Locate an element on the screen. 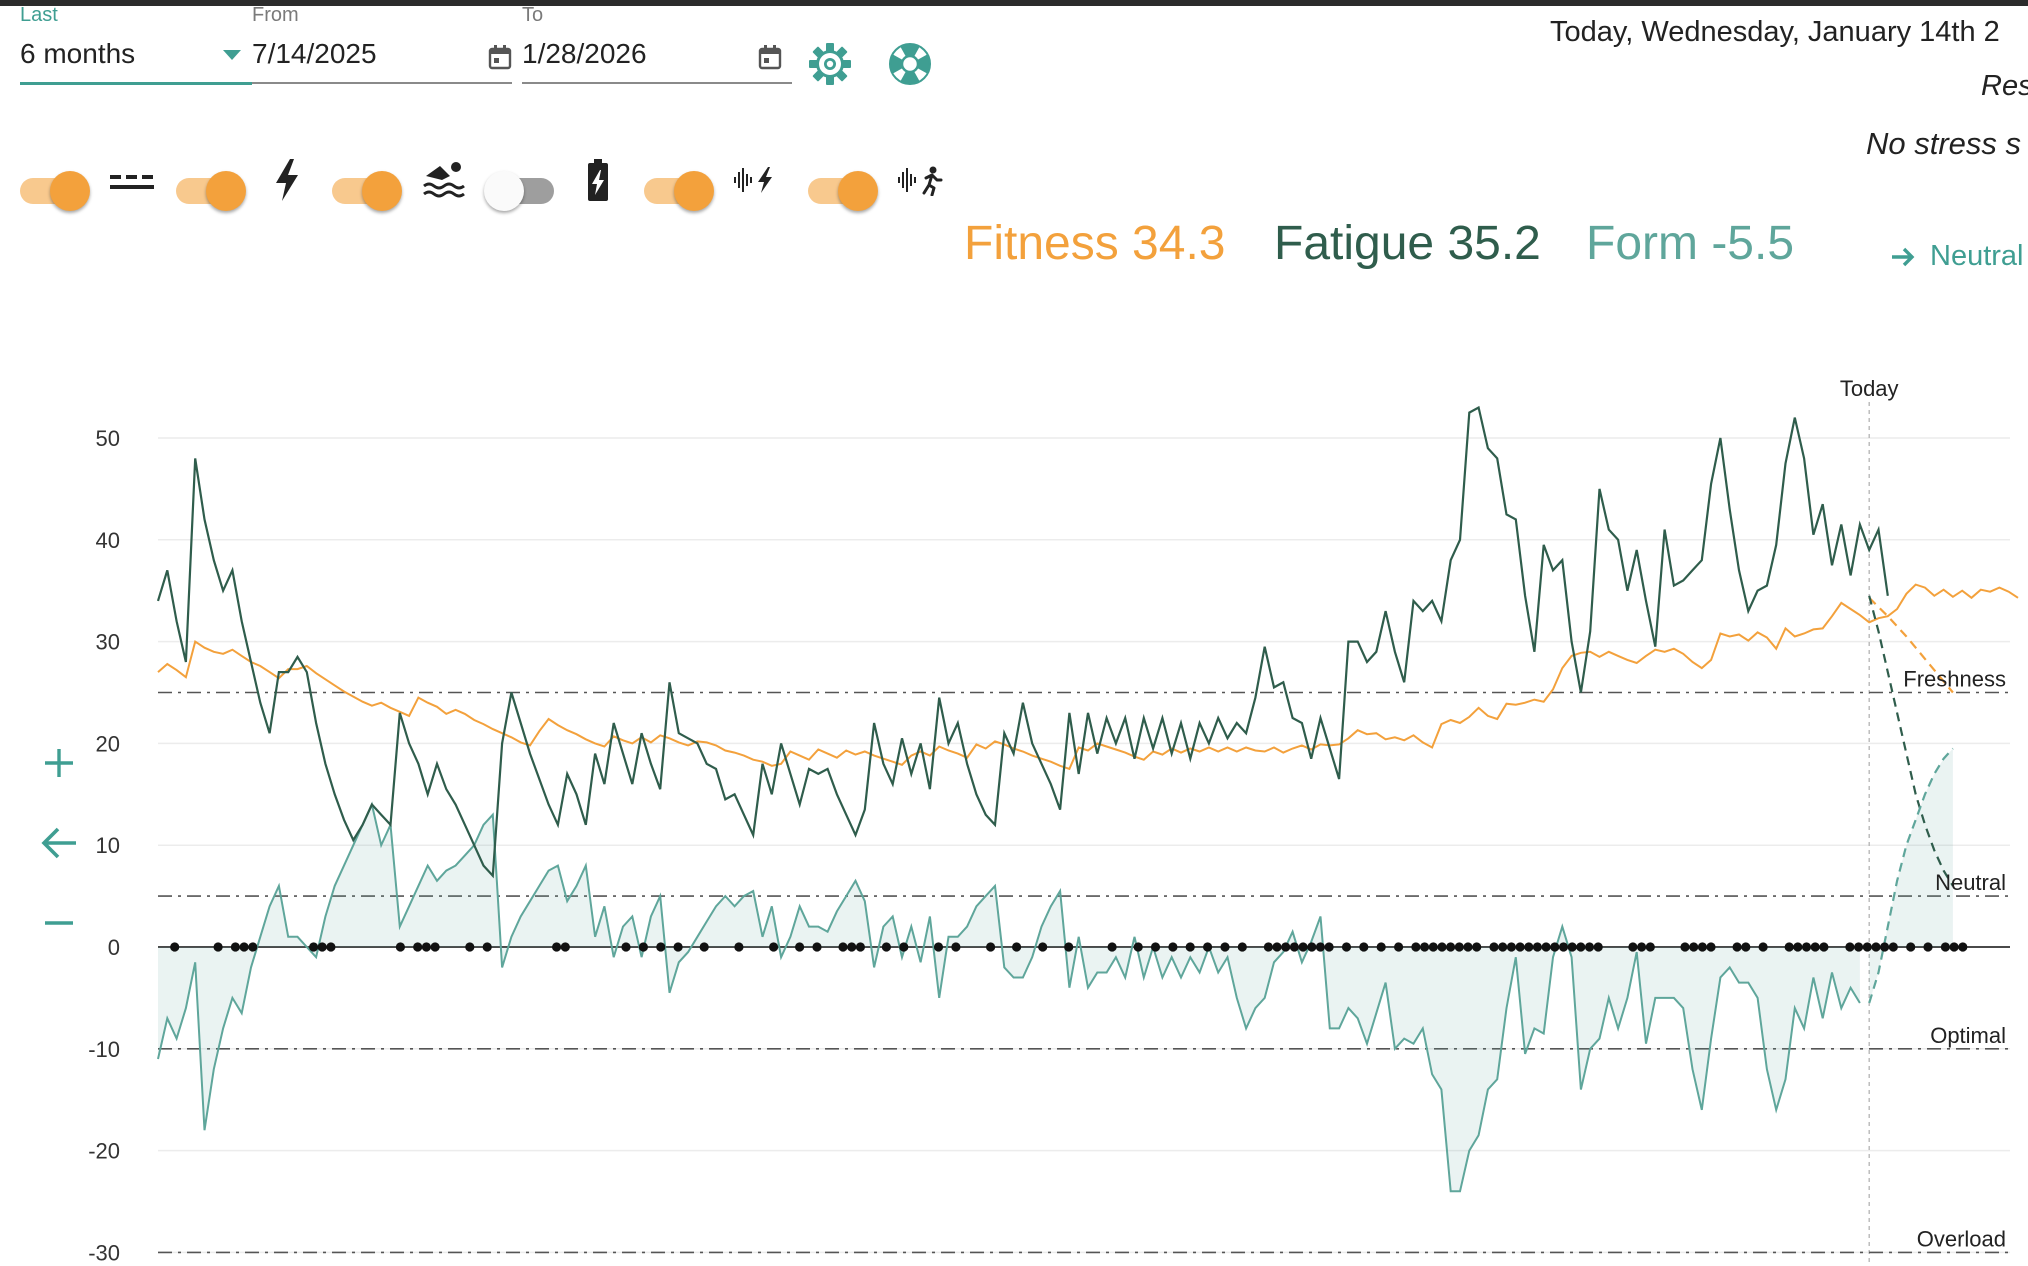  from-date-input: 7/14/2025 is located at coordinates (314, 53).